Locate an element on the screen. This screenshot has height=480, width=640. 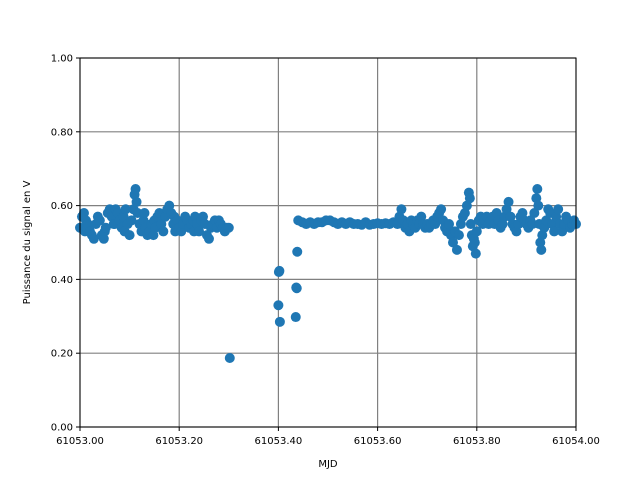
x-axis-label: MJD is located at coordinates (328, 464).